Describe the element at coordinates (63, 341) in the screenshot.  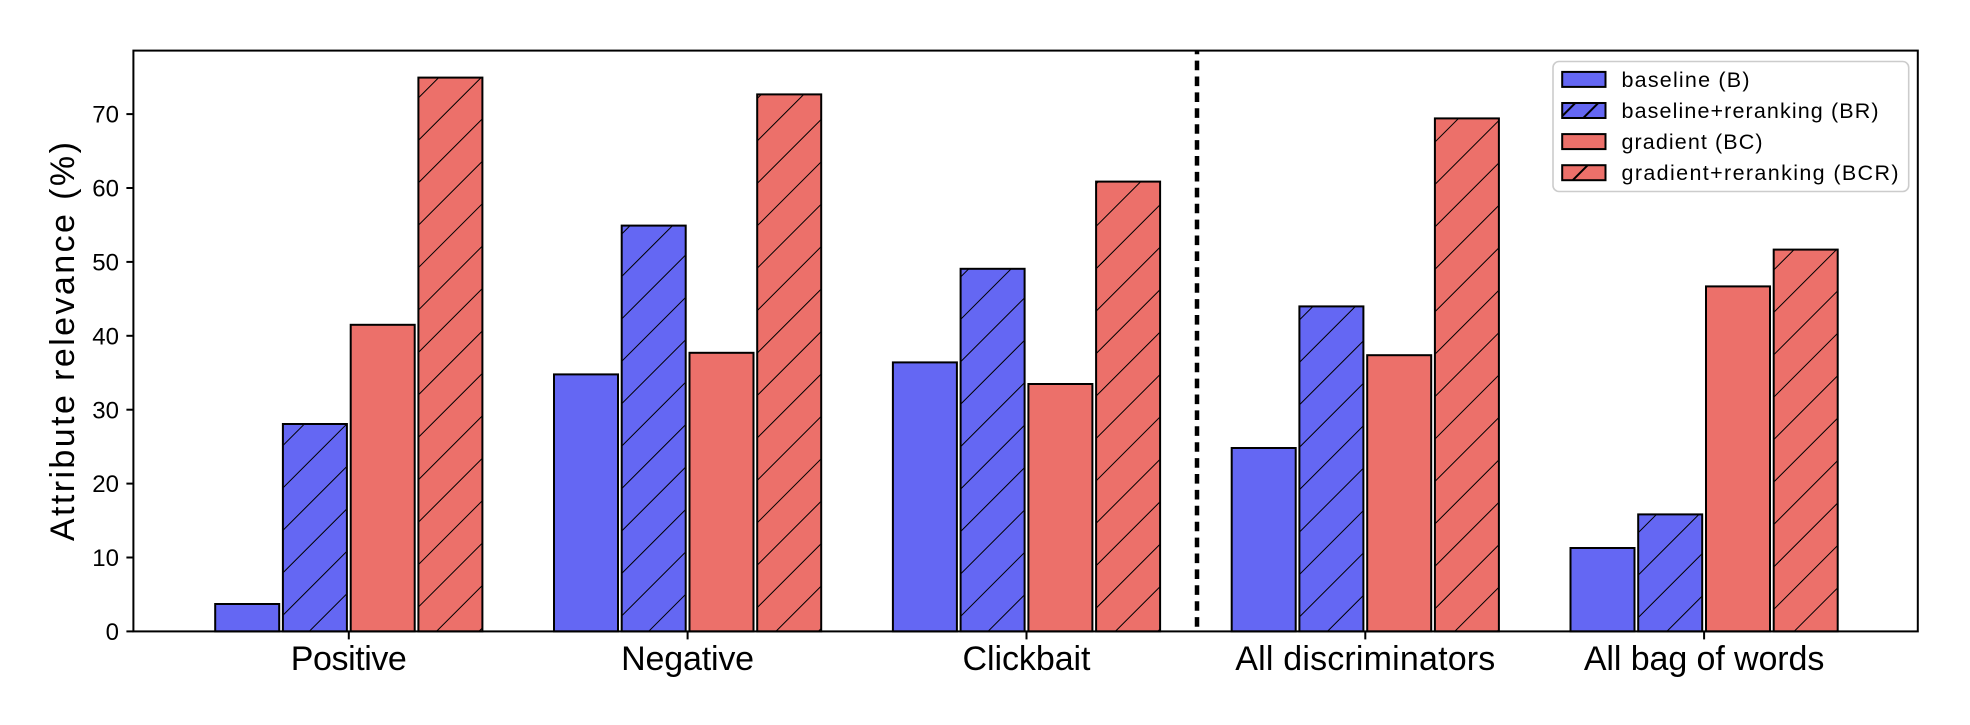
I see `svg-text: Attribute relevance (%)` at that location.